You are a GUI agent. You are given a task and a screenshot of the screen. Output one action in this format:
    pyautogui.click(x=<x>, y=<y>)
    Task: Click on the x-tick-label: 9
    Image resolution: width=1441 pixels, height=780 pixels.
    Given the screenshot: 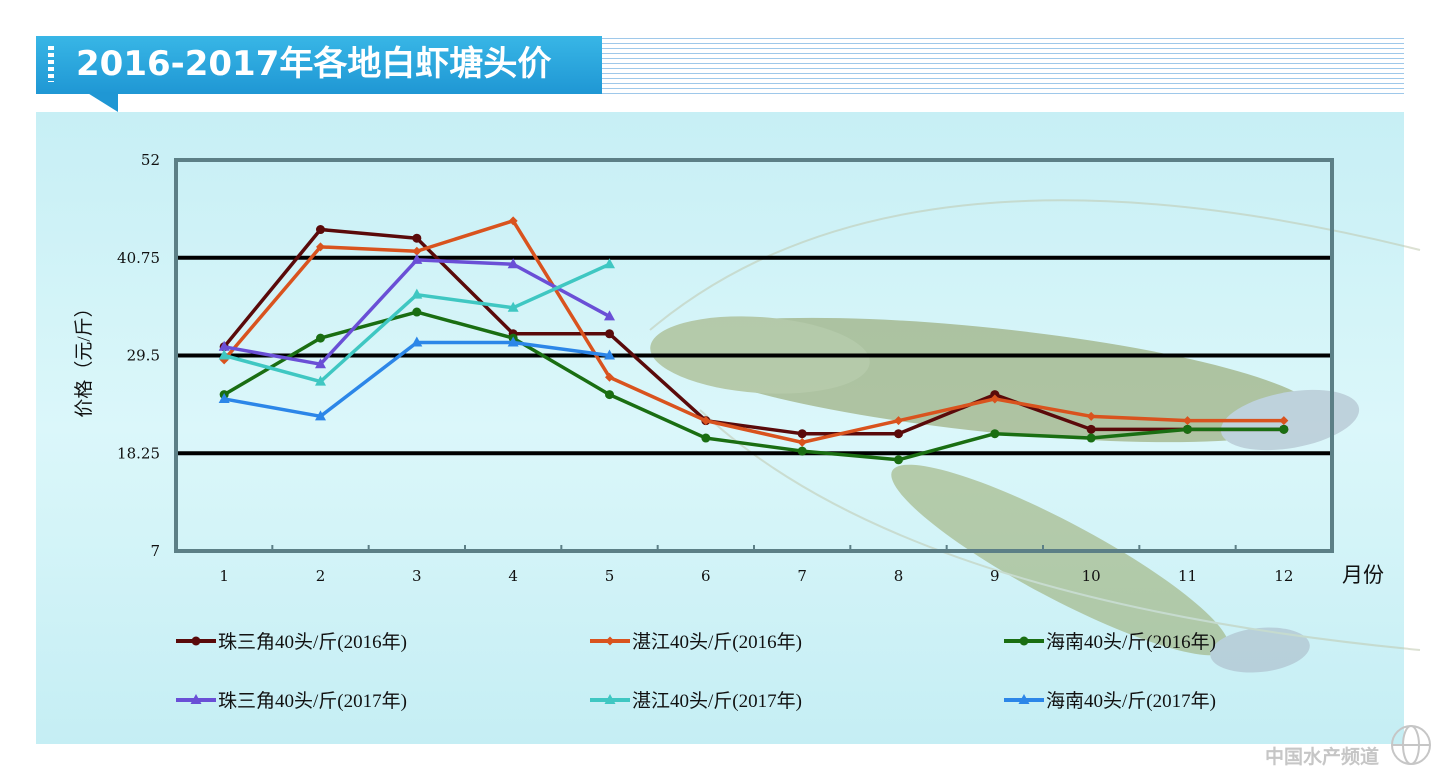 What is the action you would take?
    pyautogui.click(x=995, y=576)
    